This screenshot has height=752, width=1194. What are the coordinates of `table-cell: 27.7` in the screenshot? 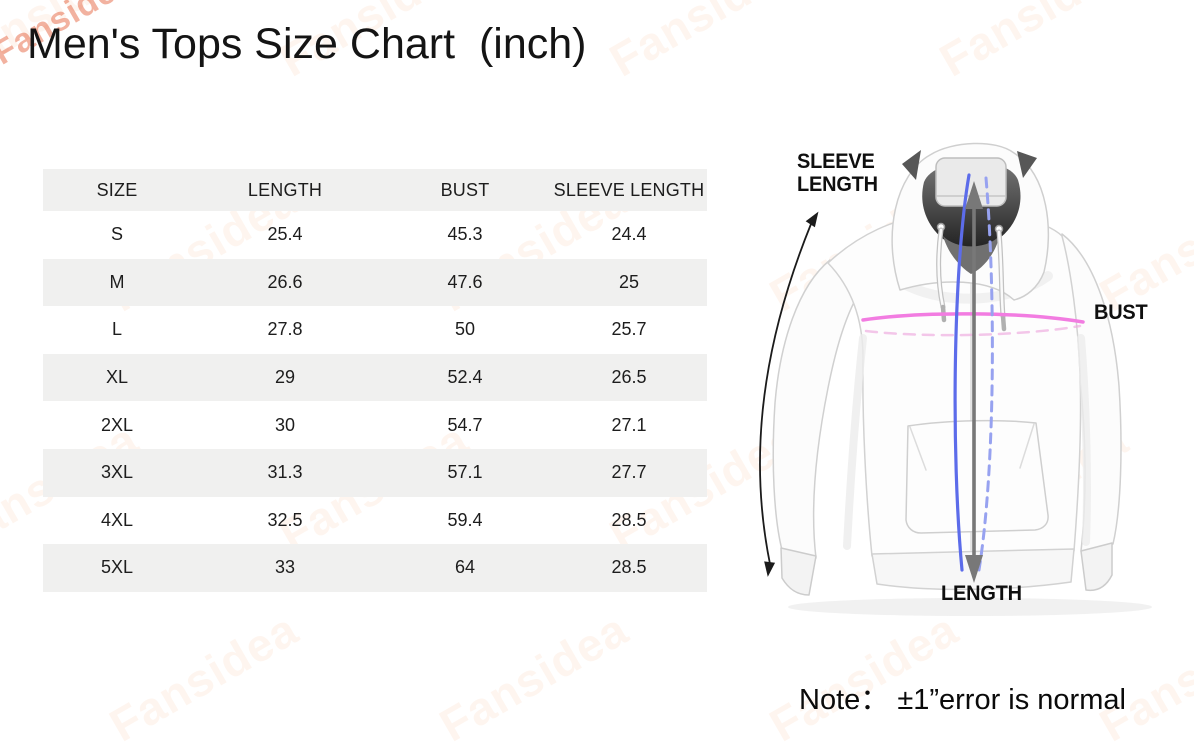 It's located at (629, 472).